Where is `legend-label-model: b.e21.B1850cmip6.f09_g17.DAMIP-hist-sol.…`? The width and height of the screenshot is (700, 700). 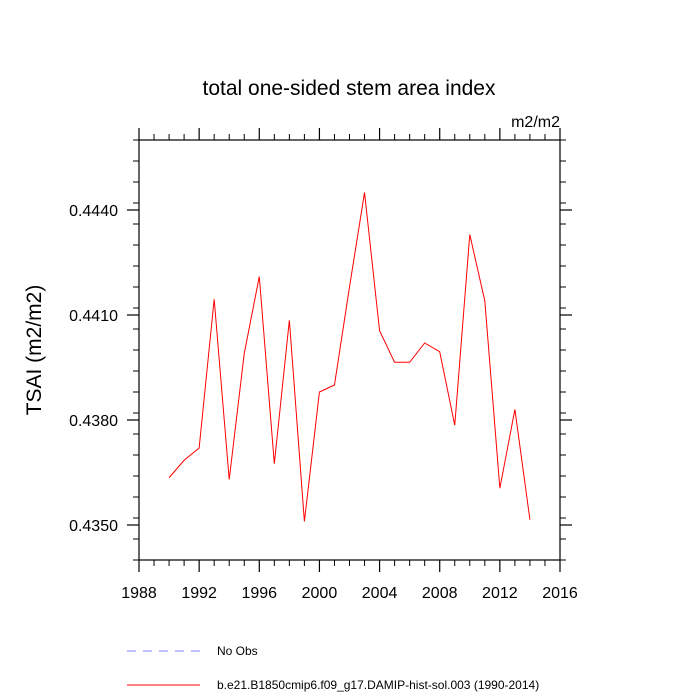 legend-label-model: b.e21.B1850cmip6.f09_g17.DAMIP-hist-sol.… is located at coordinates (378, 685).